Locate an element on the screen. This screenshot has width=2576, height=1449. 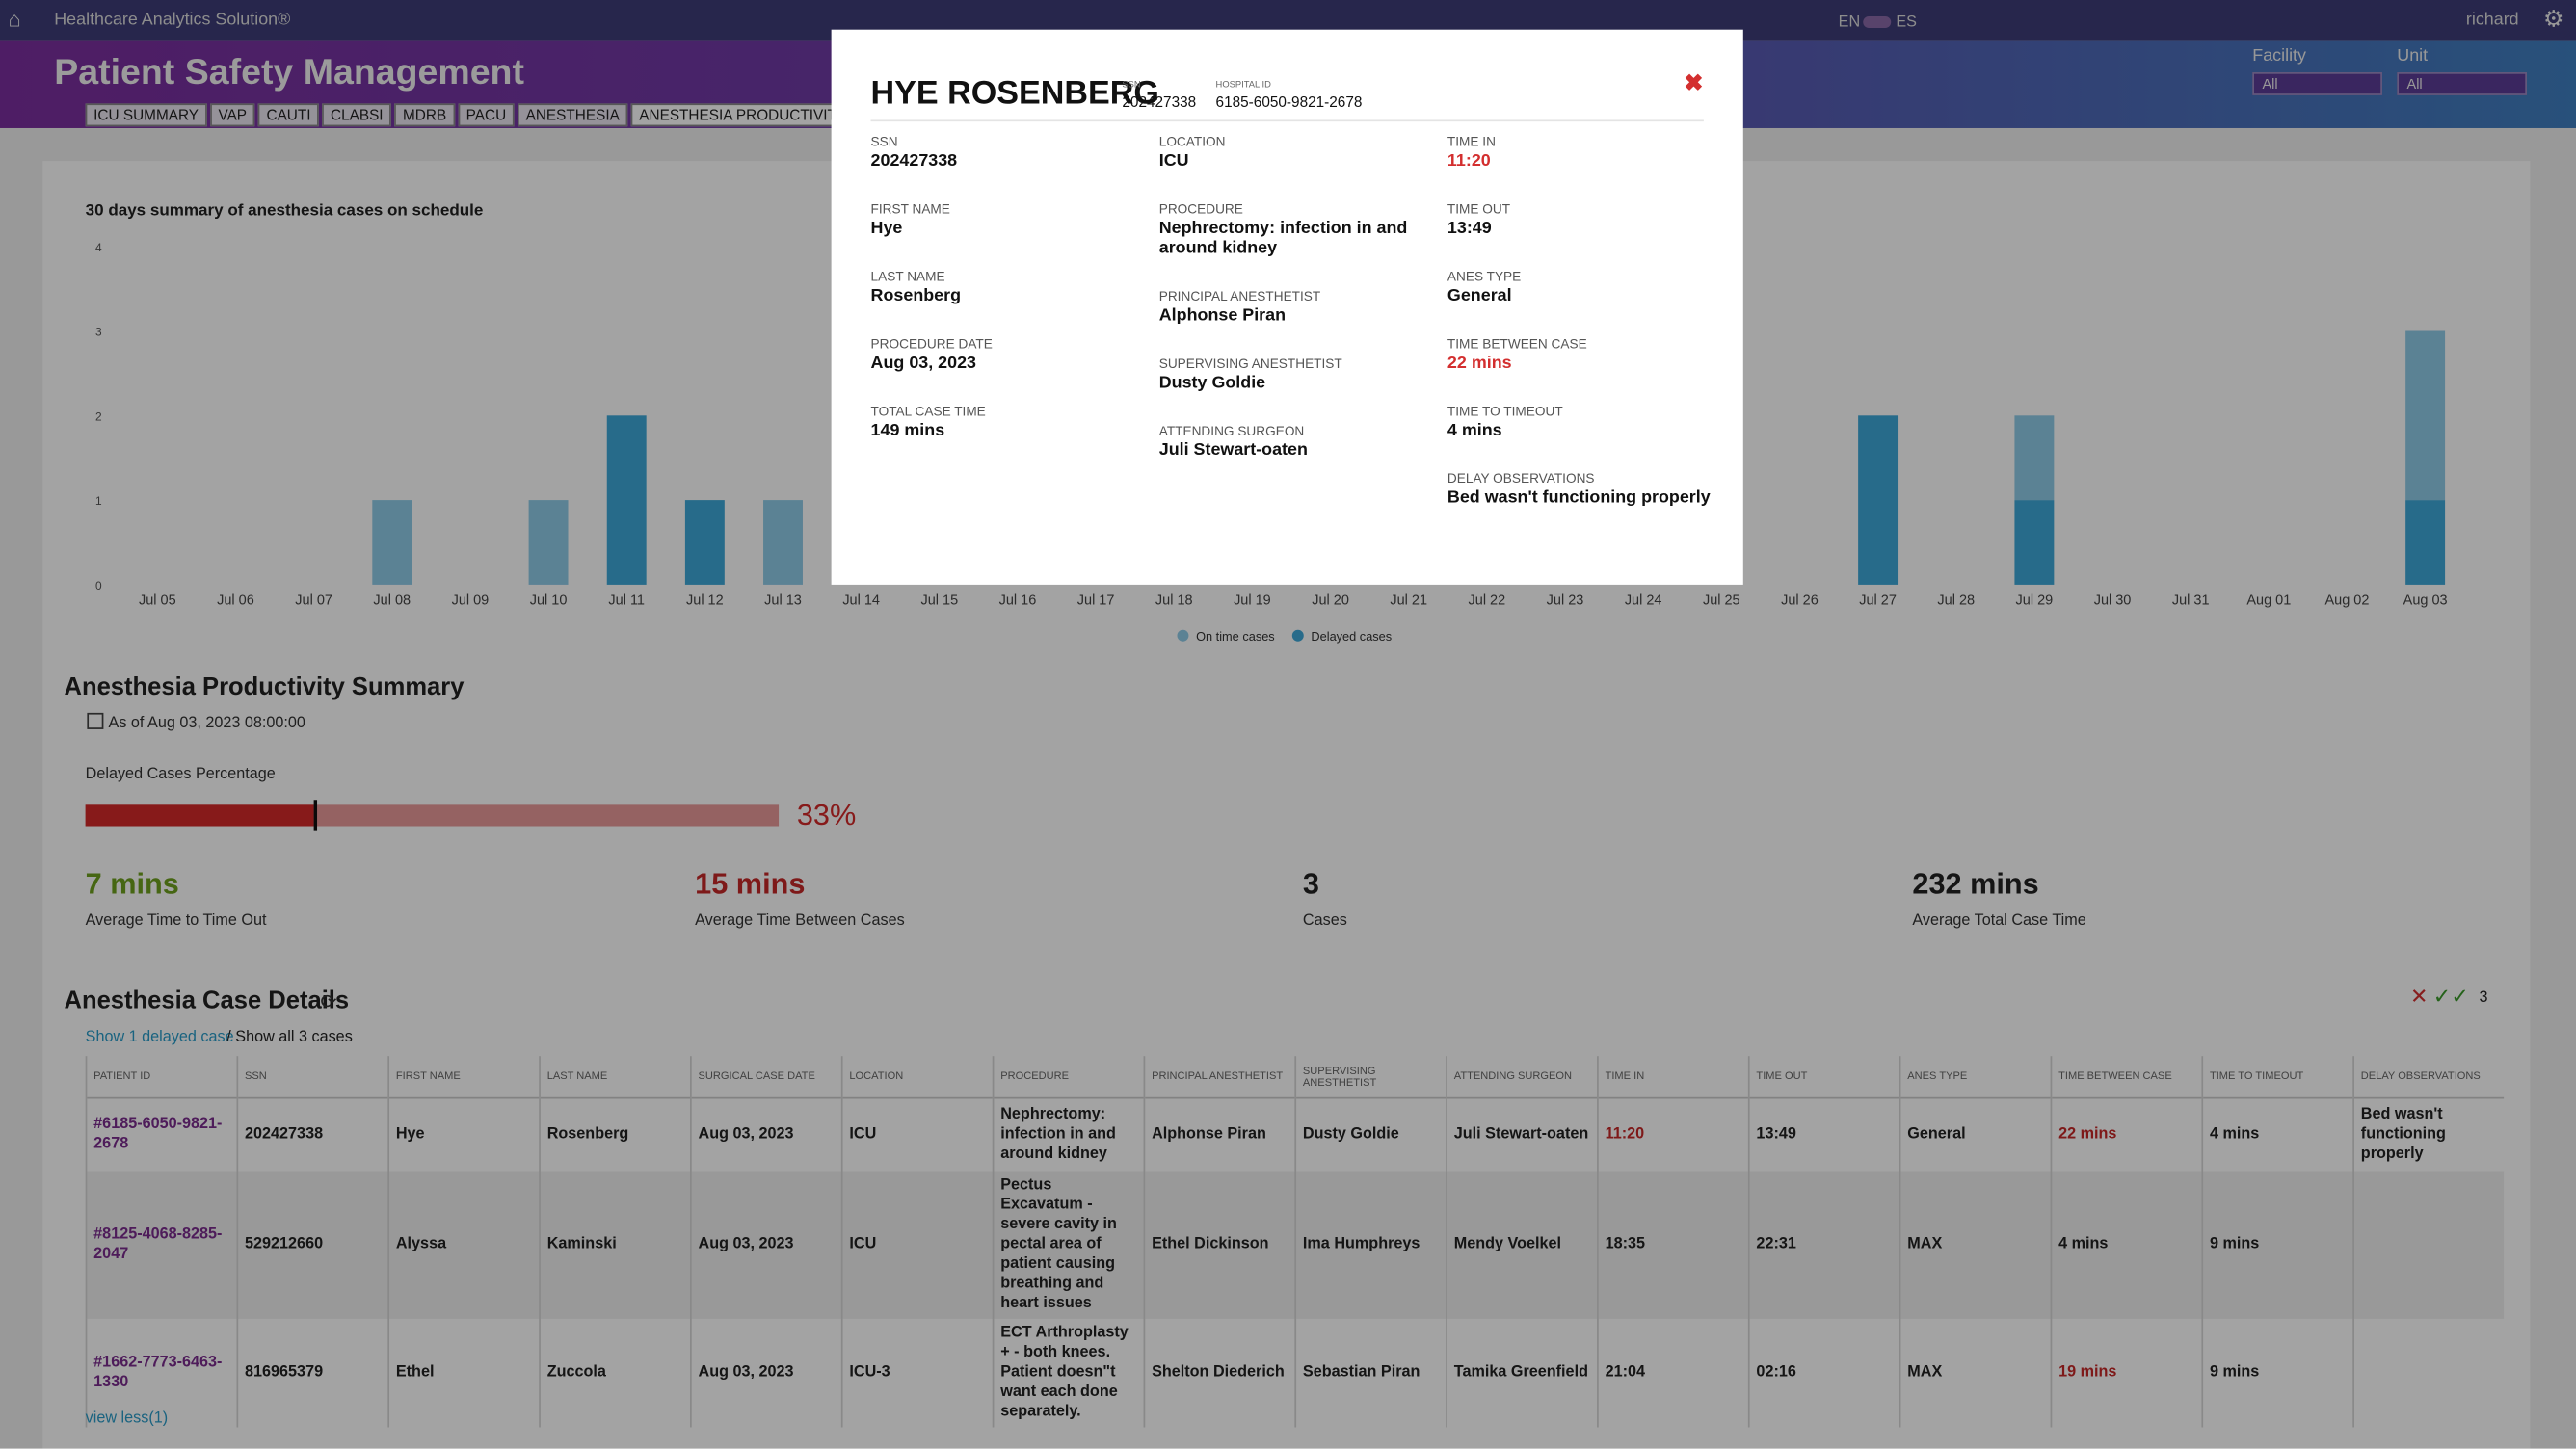
x-tick-label: Jul 28 is located at coordinates (1956, 600).